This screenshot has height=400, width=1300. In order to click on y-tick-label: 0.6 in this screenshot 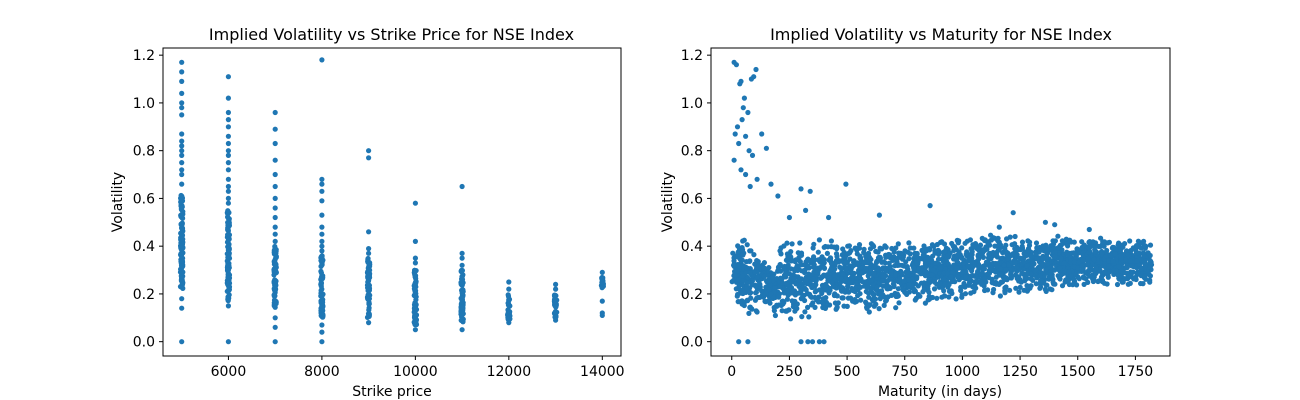, I will do `click(144, 199)`.